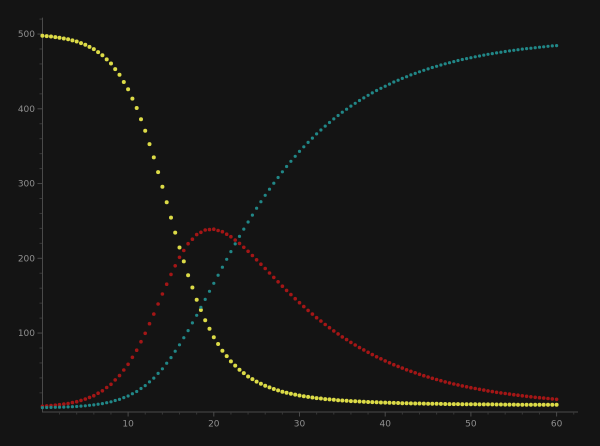 The height and width of the screenshot is (446, 600). I want to click on x-tick-label: 20, so click(214, 425).